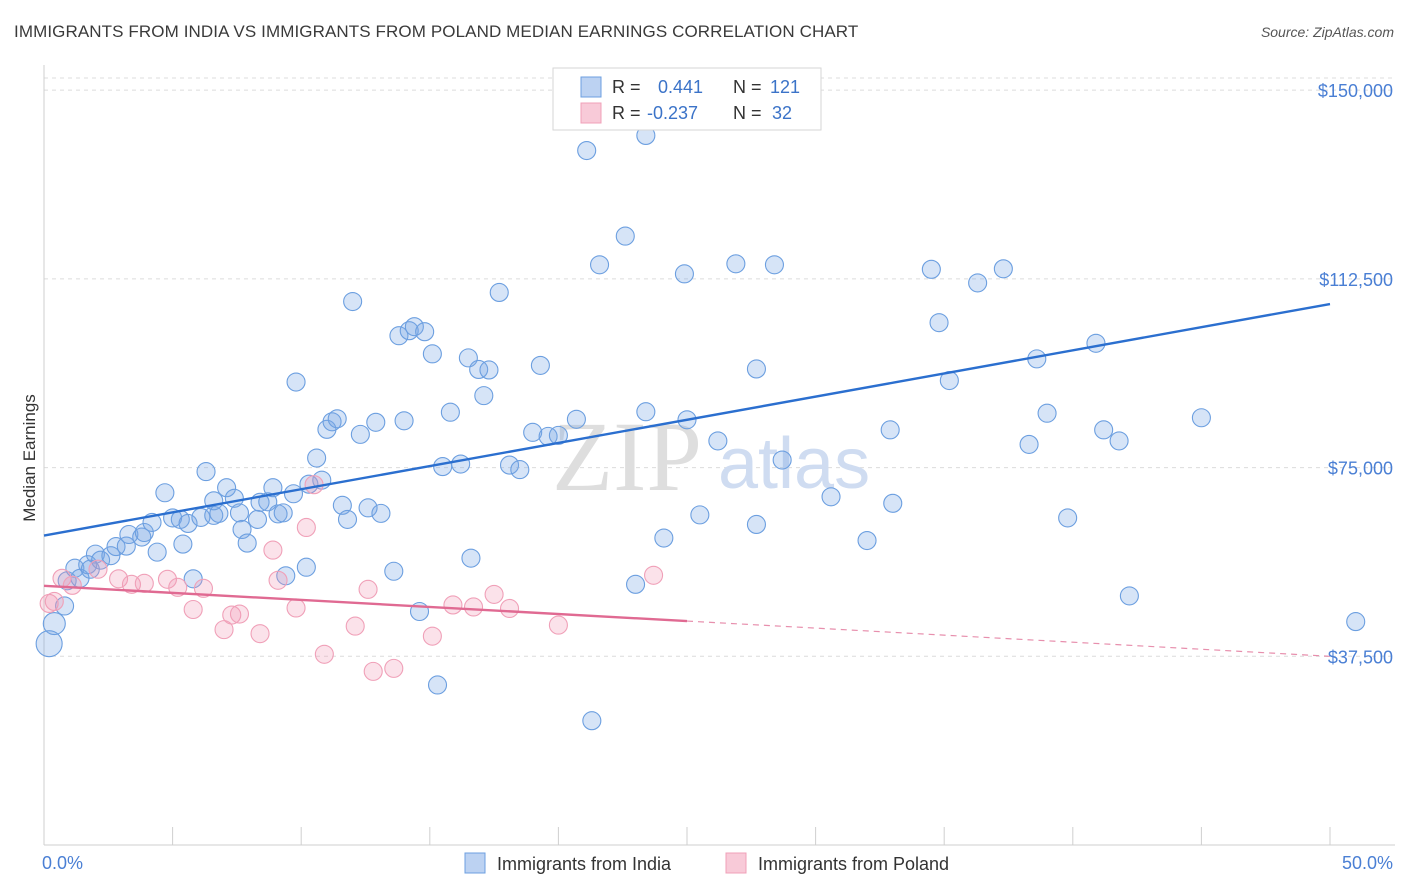 This screenshot has width=1406, height=892. Describe the element at coordinates (736, 863) in the screenshot. I see `legend-swatch-poland` at that location.